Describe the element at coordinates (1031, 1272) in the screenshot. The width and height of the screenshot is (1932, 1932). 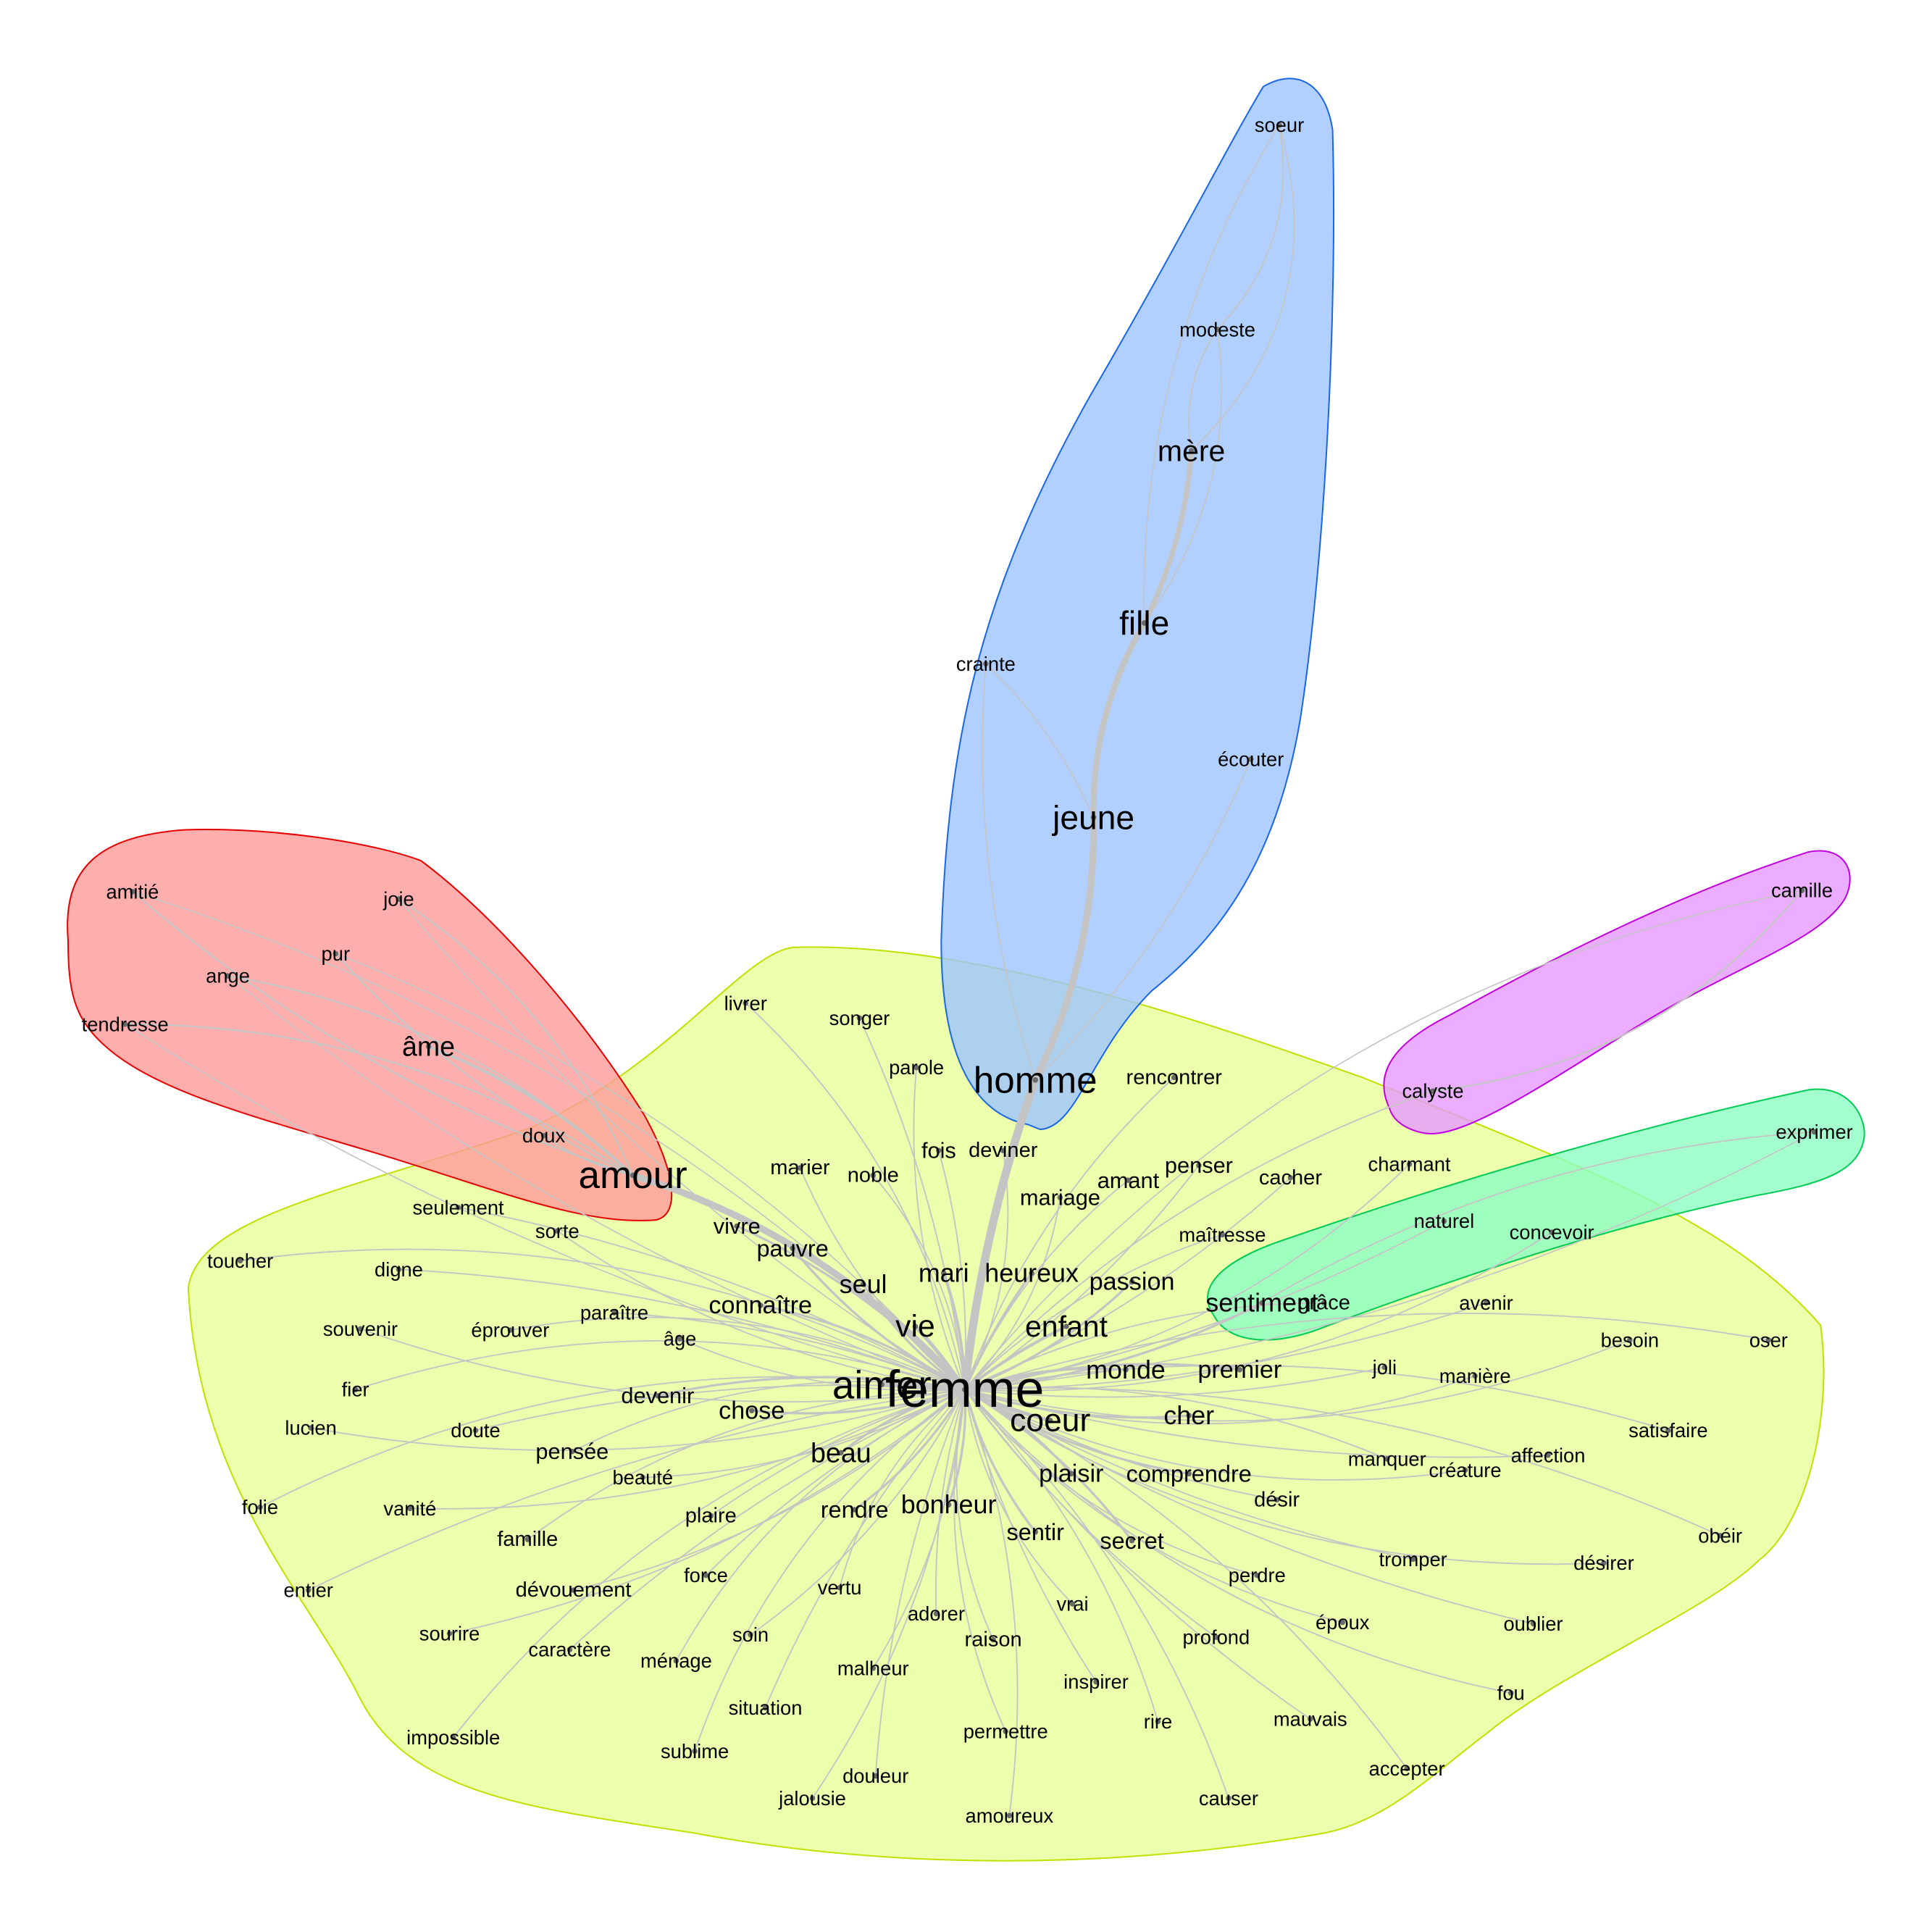
I see `node-label-heureux: heureux` at that location.